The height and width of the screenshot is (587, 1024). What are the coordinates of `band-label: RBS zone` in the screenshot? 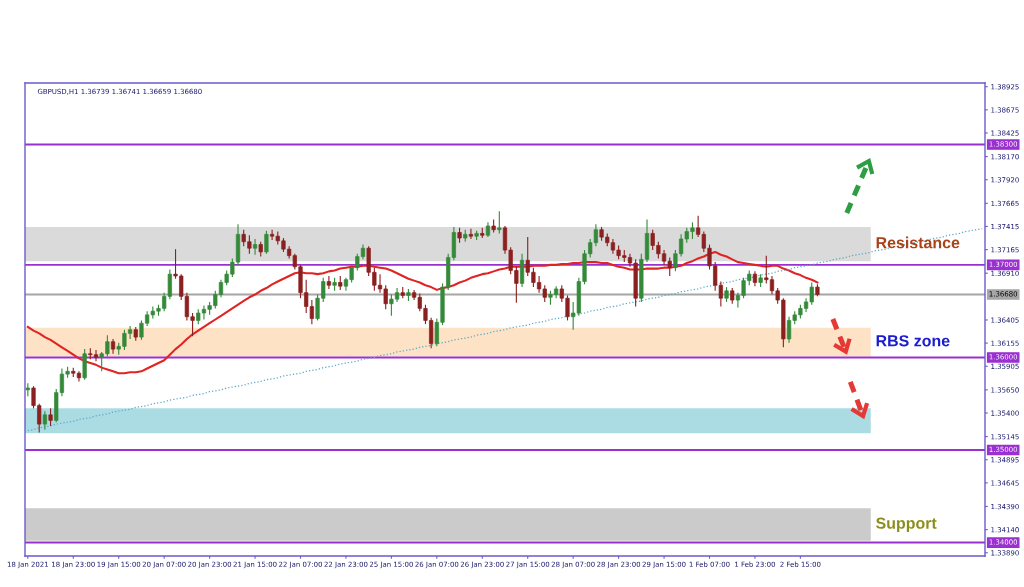 It's located at (913, 341).